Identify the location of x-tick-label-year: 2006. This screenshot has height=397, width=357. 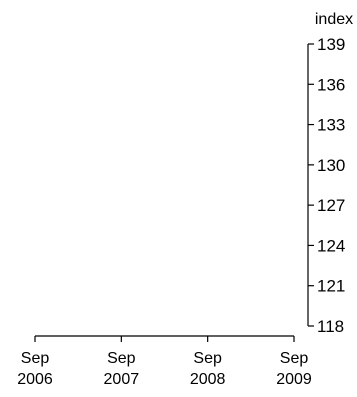
(35, 379).